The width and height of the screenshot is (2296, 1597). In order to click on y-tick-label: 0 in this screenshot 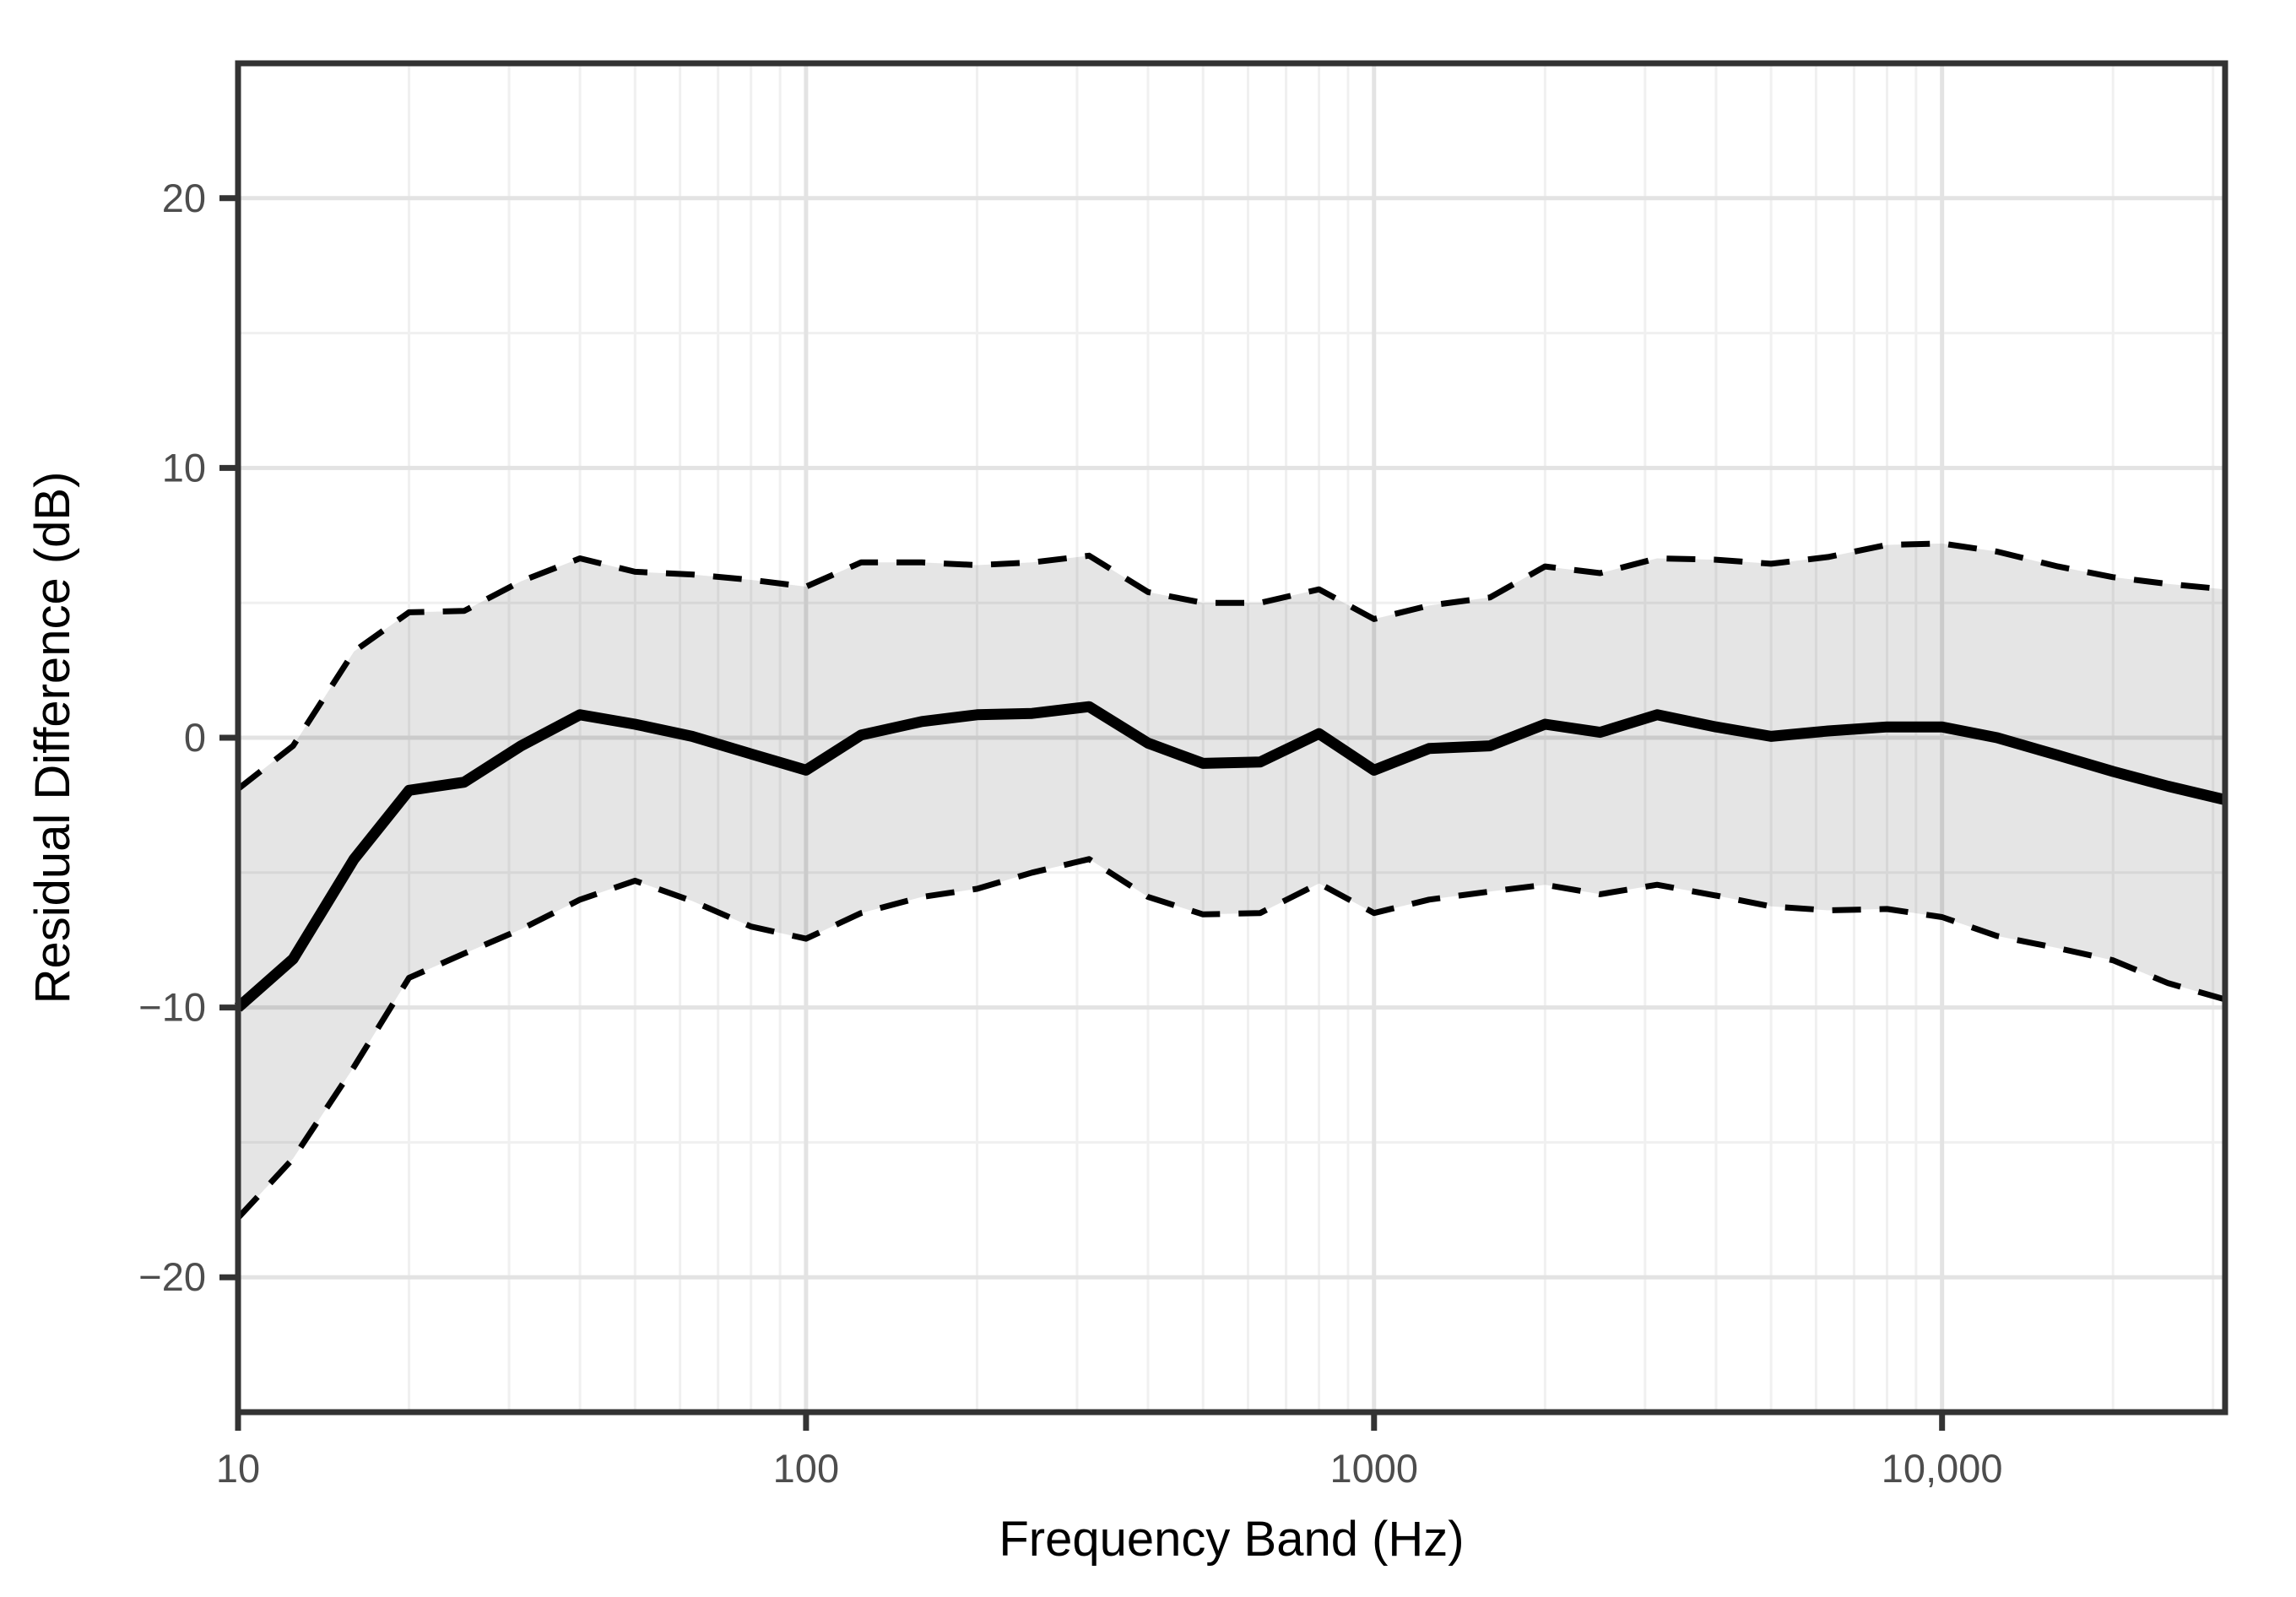, I will do `click(195, 737)`.